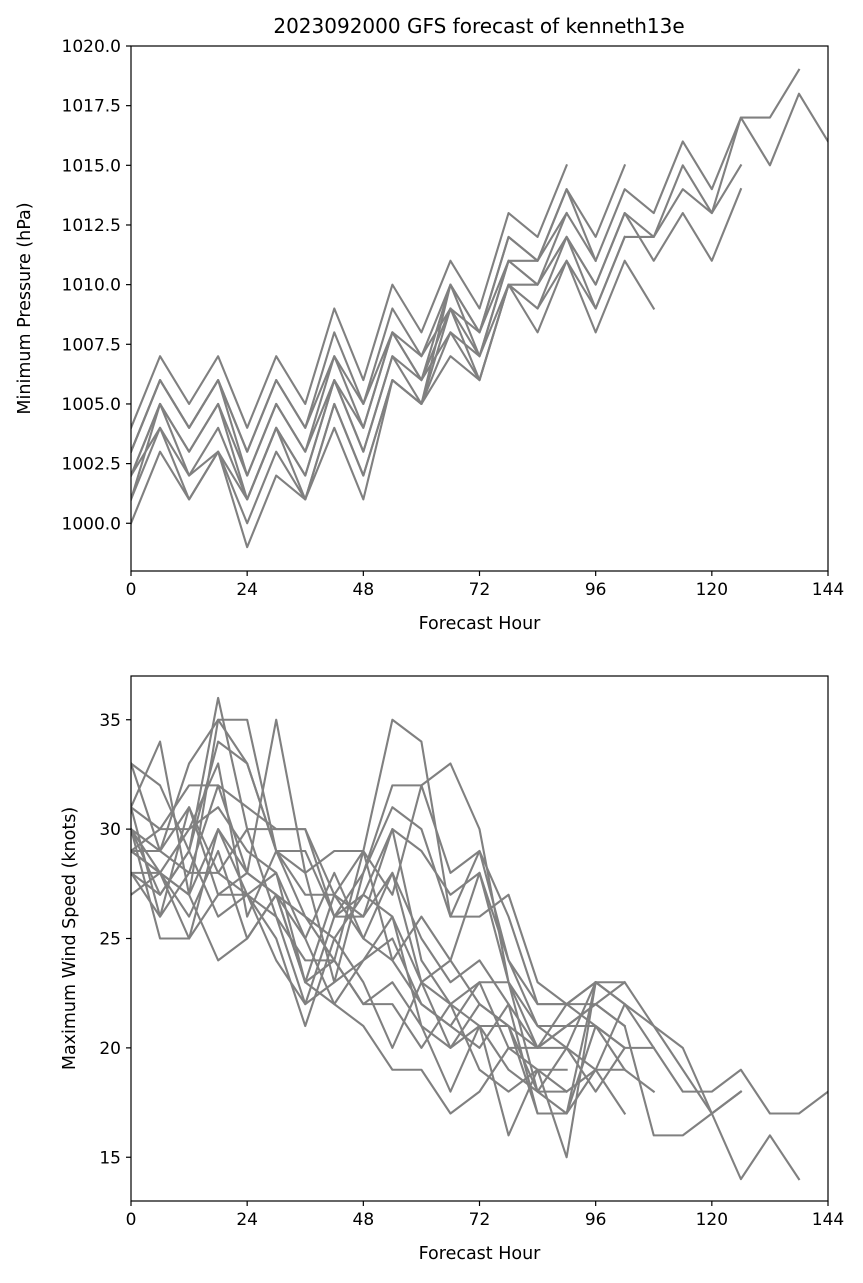  I want to click on wind-x-tick-label: 0, so click(131, 1220).